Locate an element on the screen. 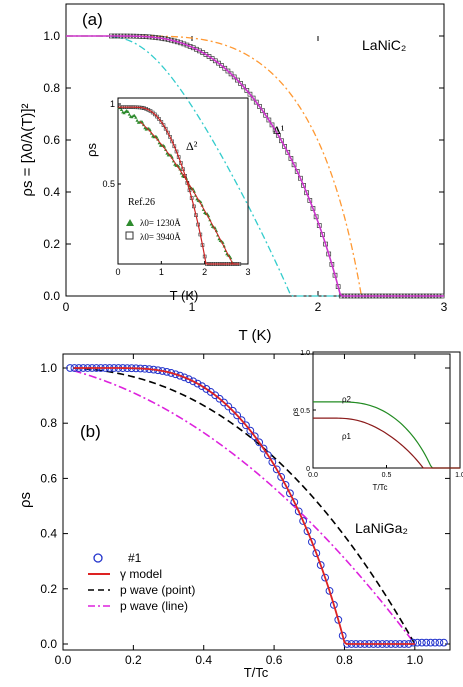 The width and height of the screenshot is (463, 687). a-ytick-label-3: 0.6 is located at coordinates (51, 140).